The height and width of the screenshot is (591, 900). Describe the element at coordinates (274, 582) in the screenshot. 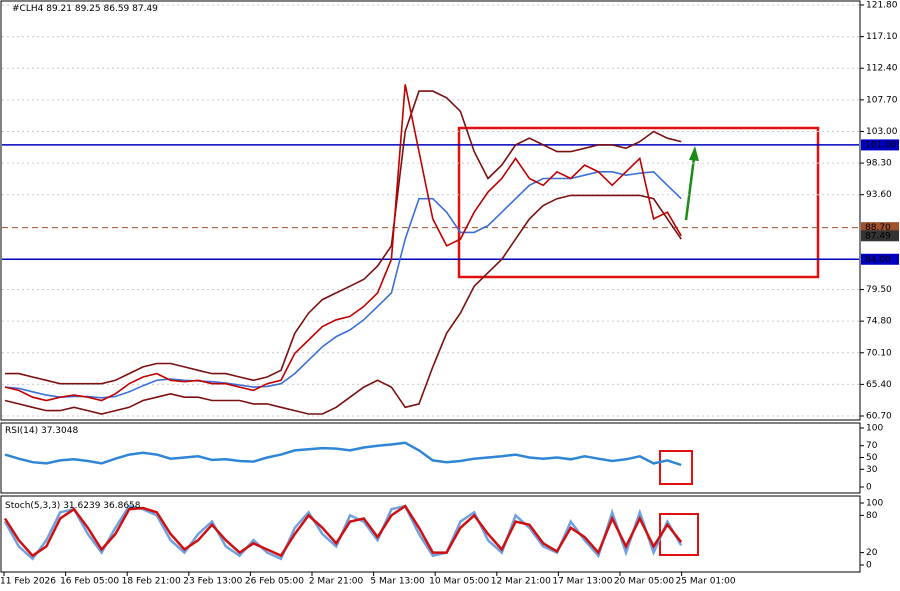

I see `x-tick-label: 26 Feb 05:00` at that location.